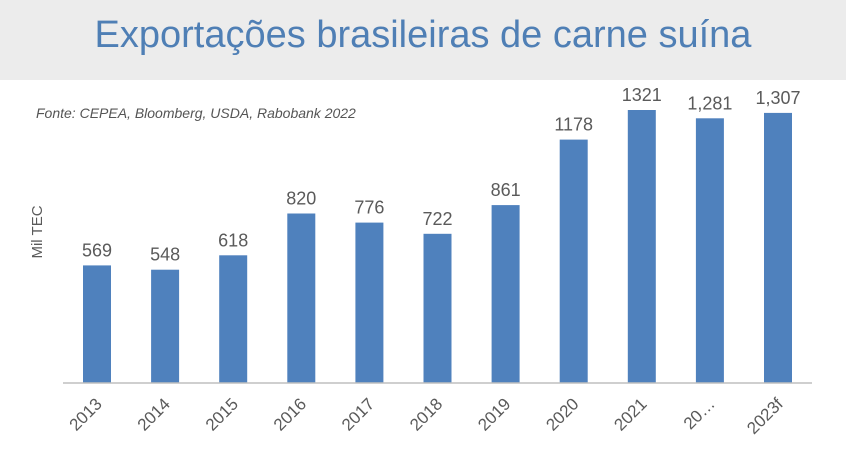 The height and width of the screenshot is (449, 846). I want to click on x-tick-label: 2016, so click(290, 414).